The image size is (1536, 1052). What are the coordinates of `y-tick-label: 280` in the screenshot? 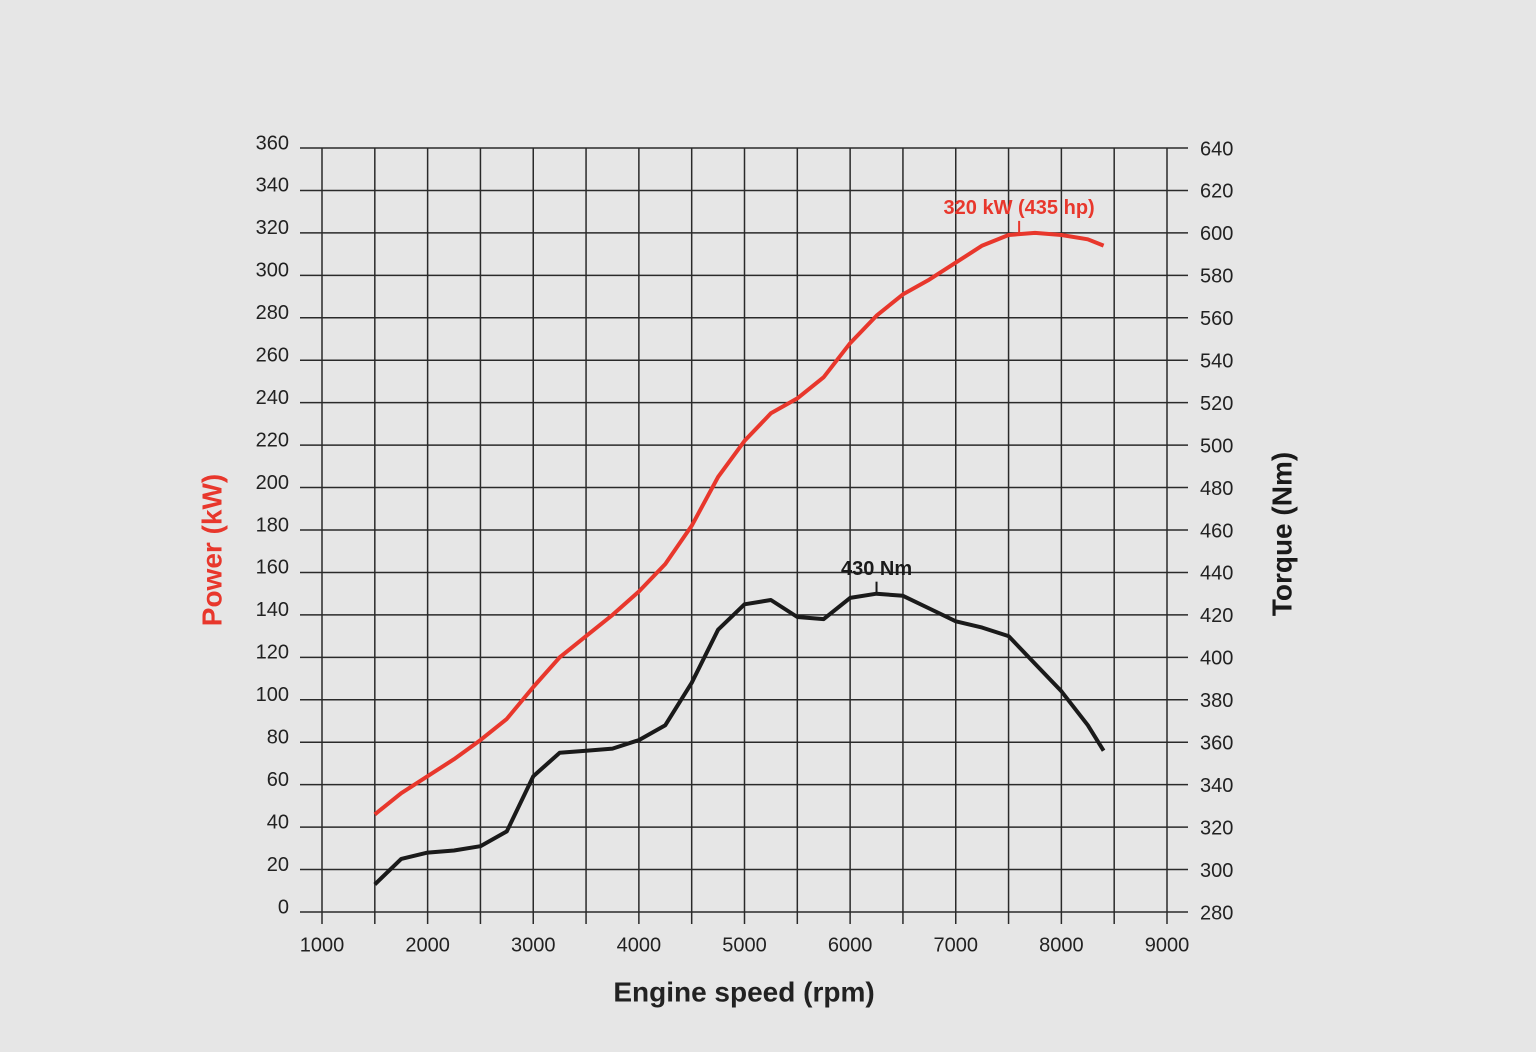 It's located at (272, 313).